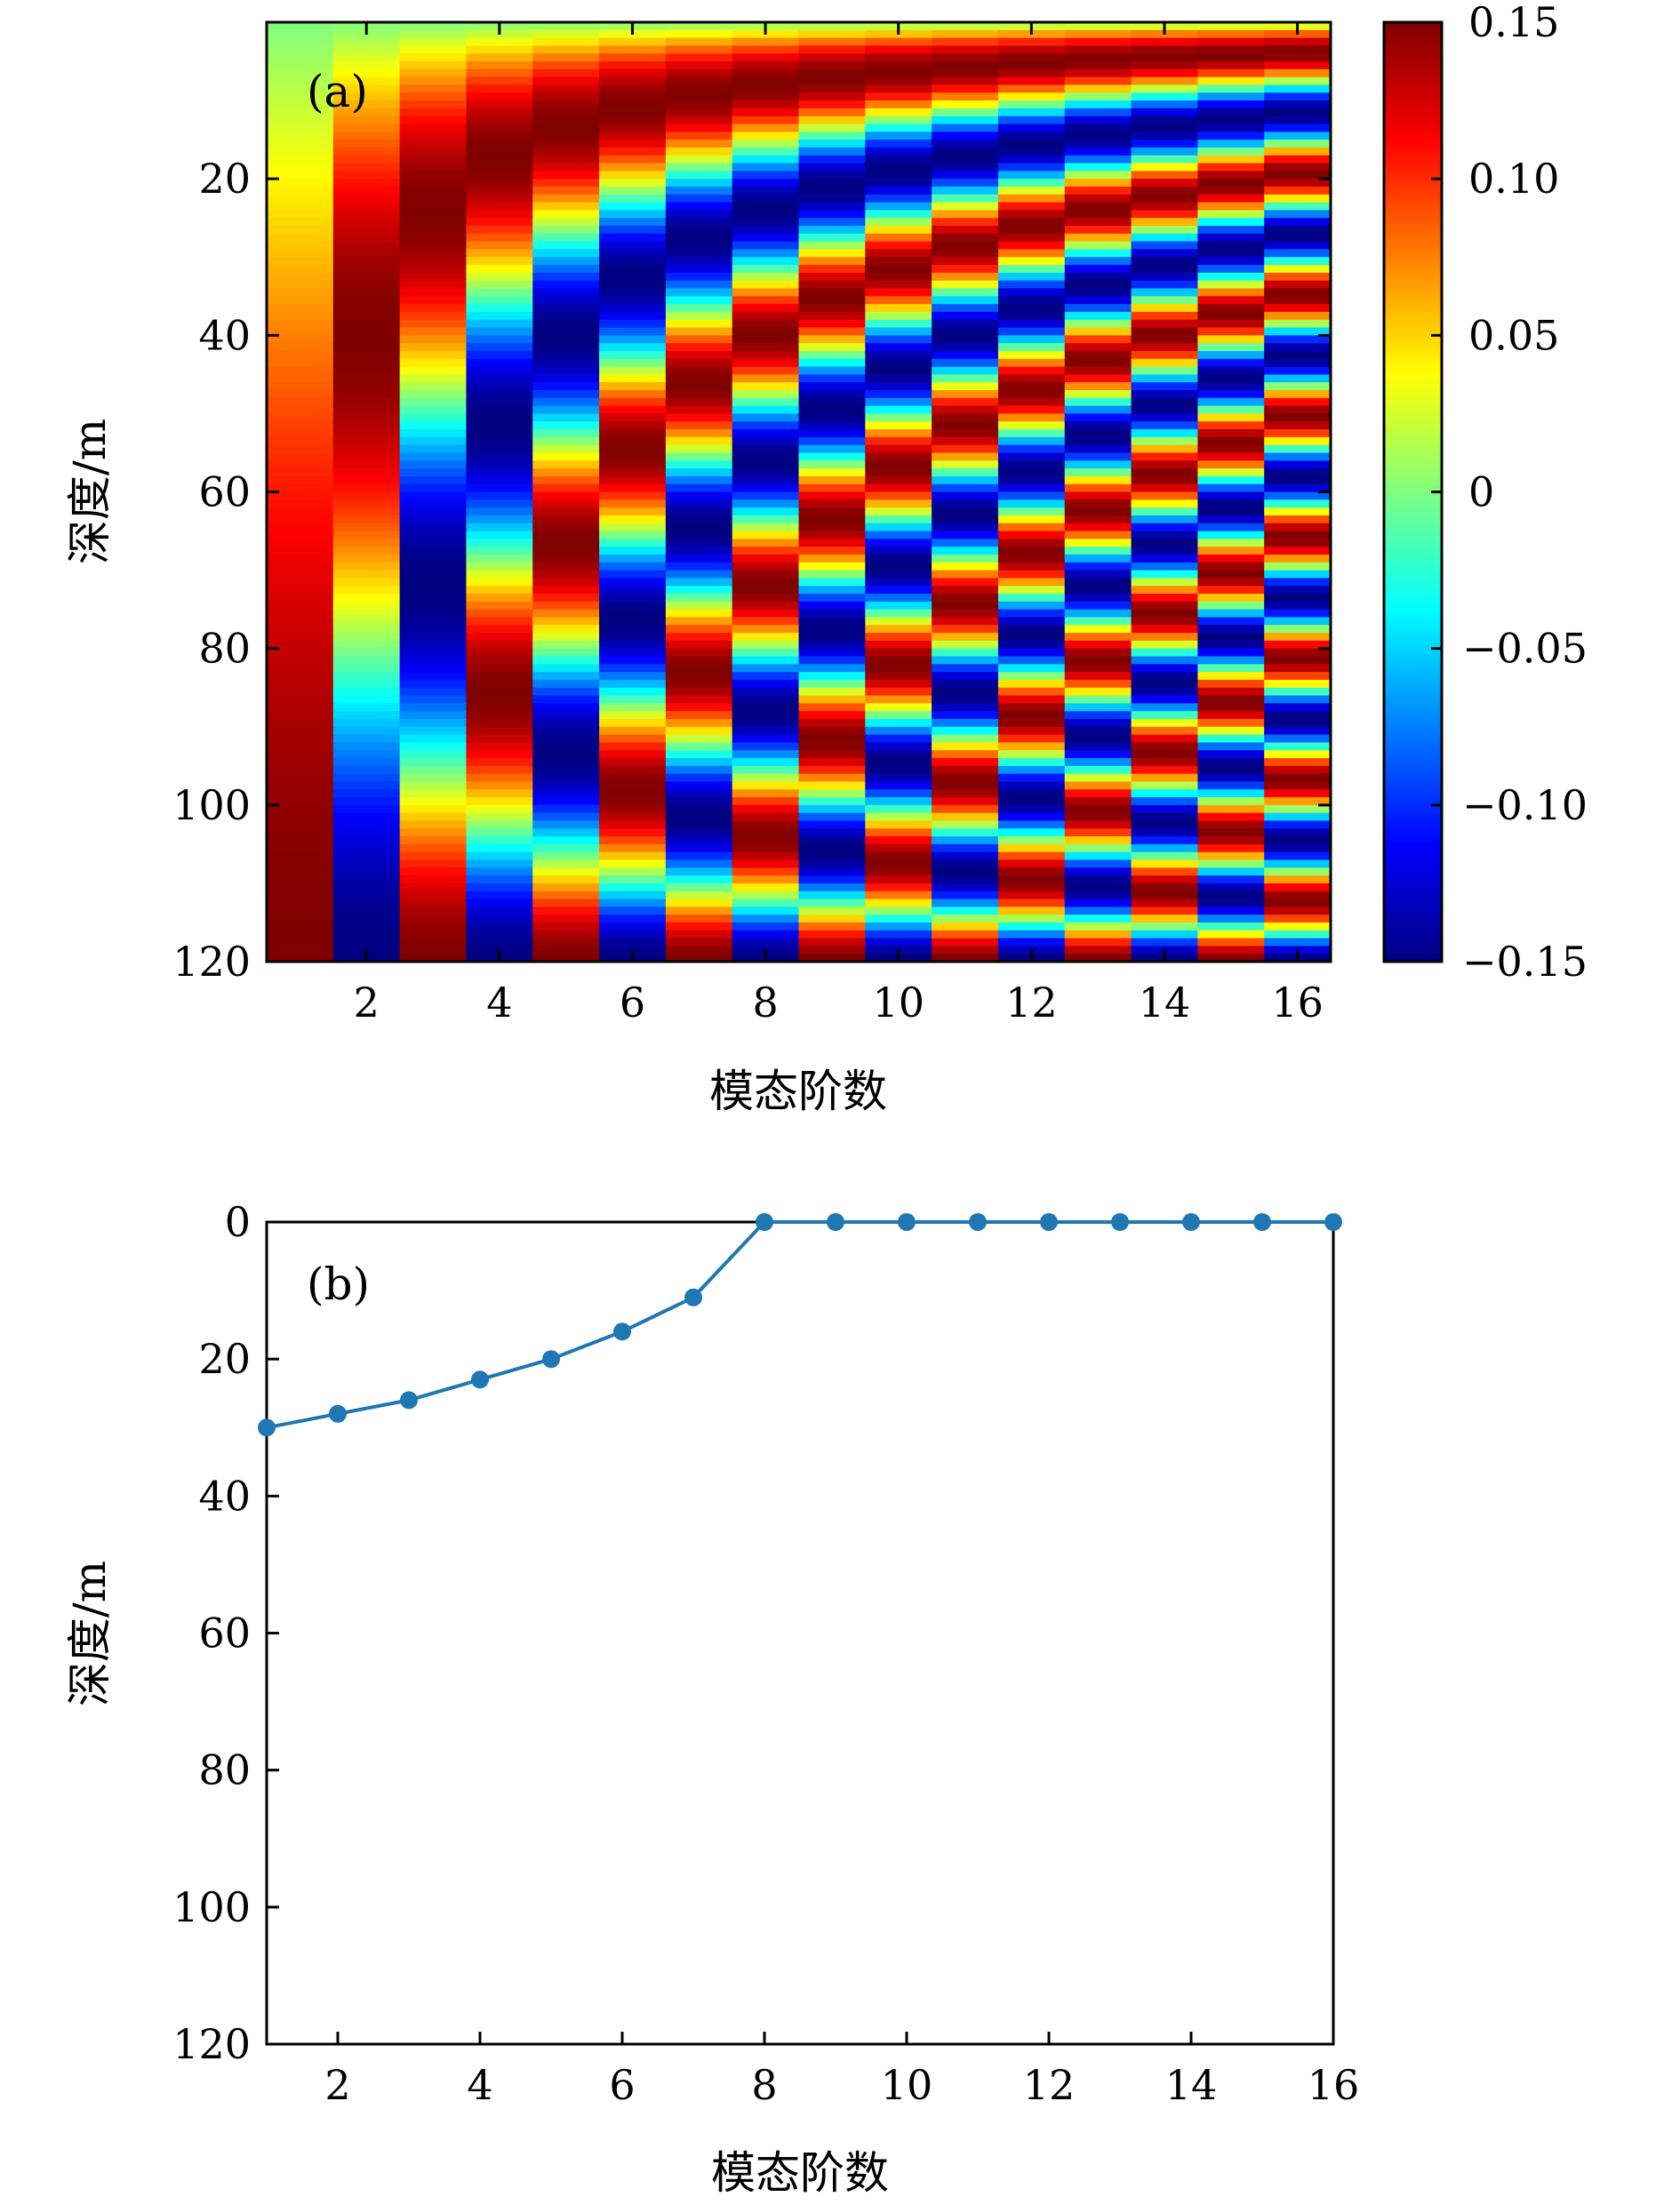  What do you see at coordinates (211, 2044) in the screenshot?
I see `y-tick-label: 120` at bounding box center [211, 2044].